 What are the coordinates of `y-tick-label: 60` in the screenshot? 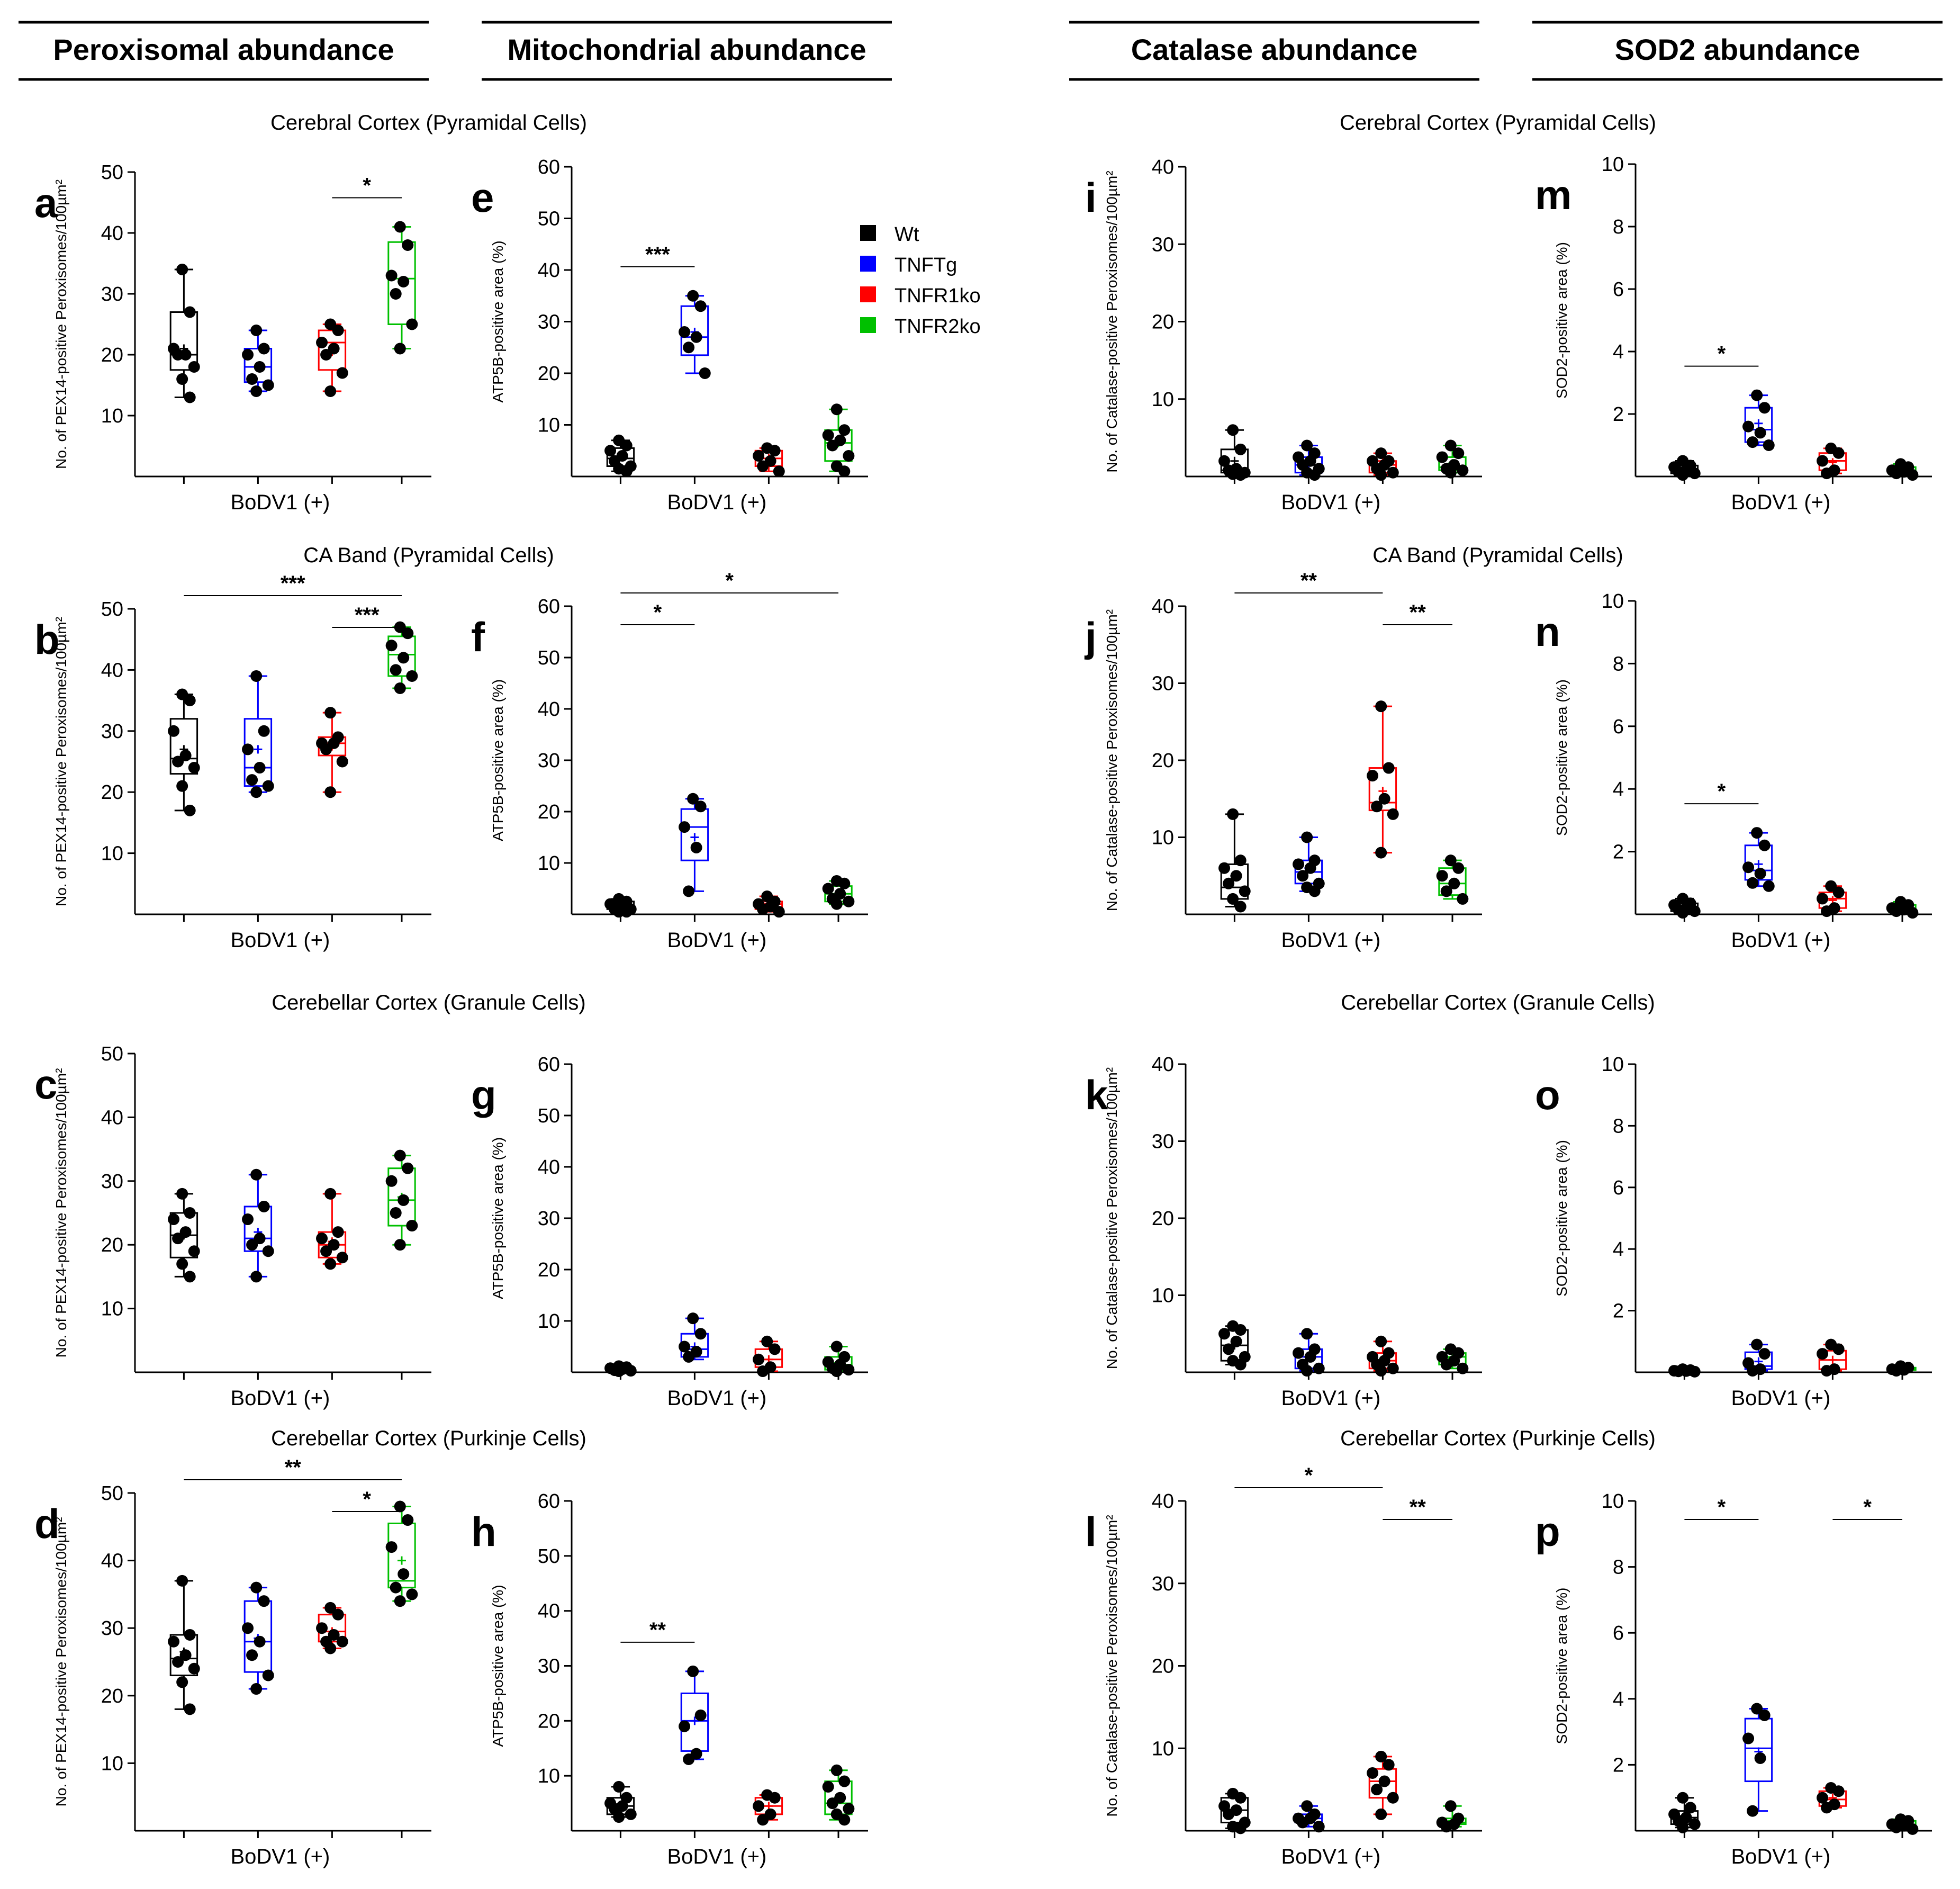 It's located at (549, 607).